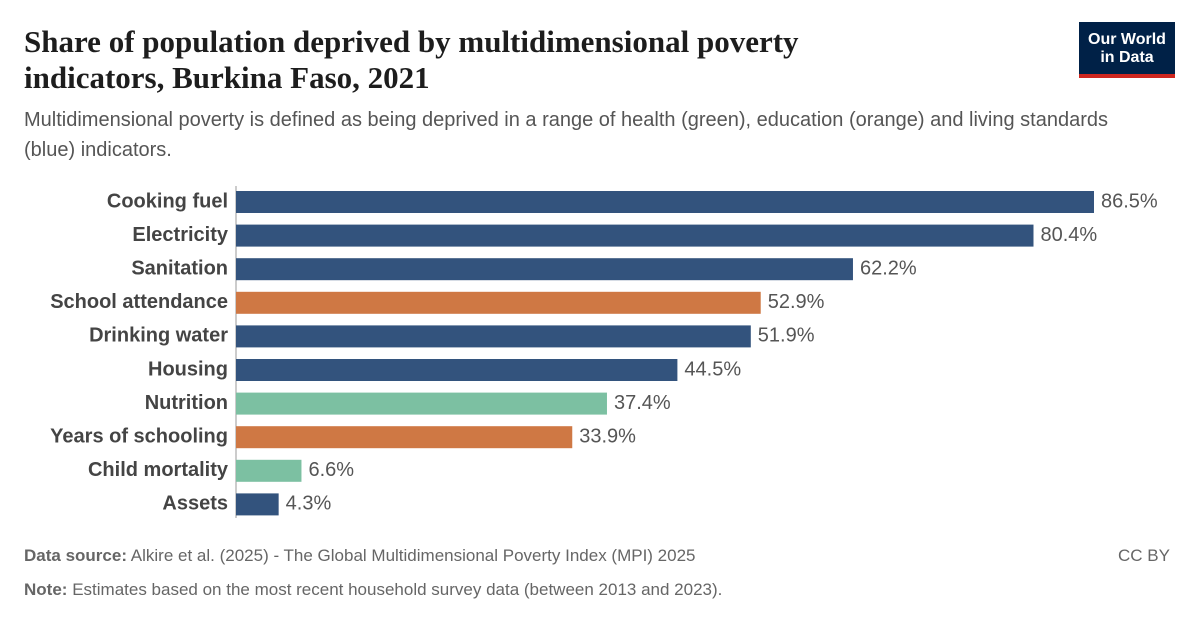 This screenshot has height=627, width=1200. What do you see at coordinates (167, 201) in the screenshot?
I see `category-label: Cooking fuel` at bounding box center [167, 201].